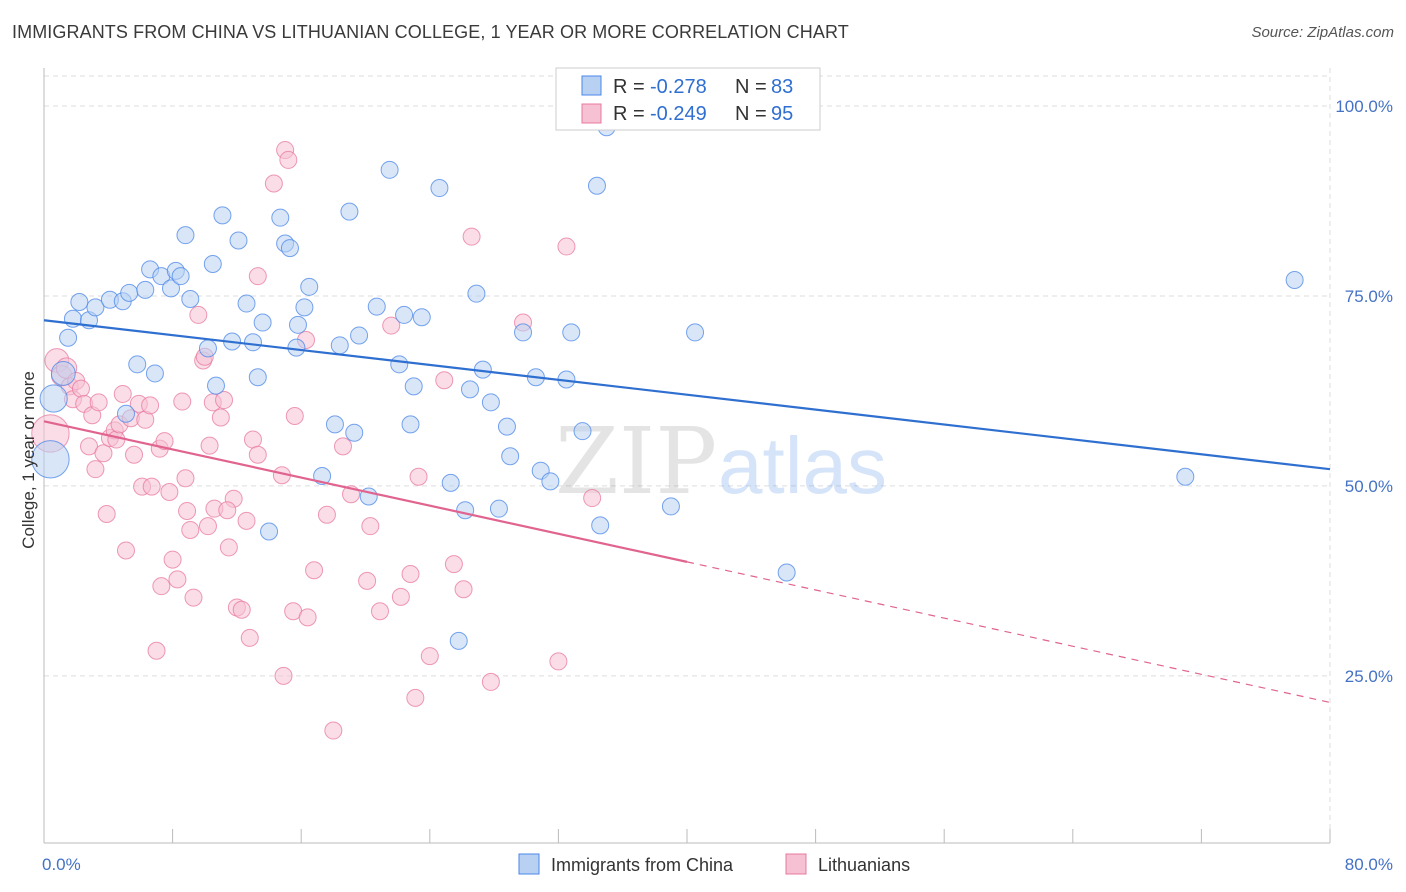 This screenshot has width=1406, height=892. What do you see at coordinates (591, 85) in the screenshot?
I see `legend-swatch-china` at bounding box center [591, 85].